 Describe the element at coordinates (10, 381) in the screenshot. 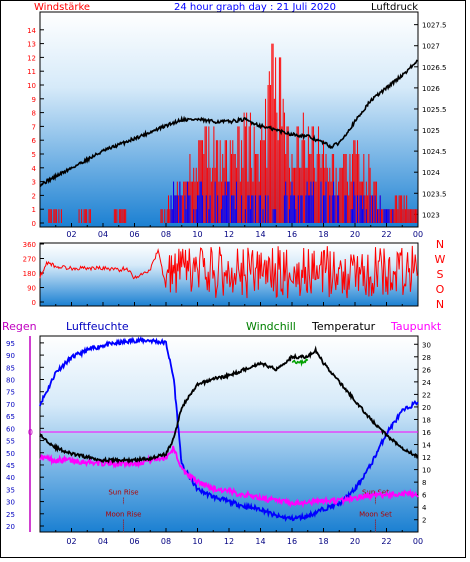

I see `humidity-tick-label: 80` at that location.